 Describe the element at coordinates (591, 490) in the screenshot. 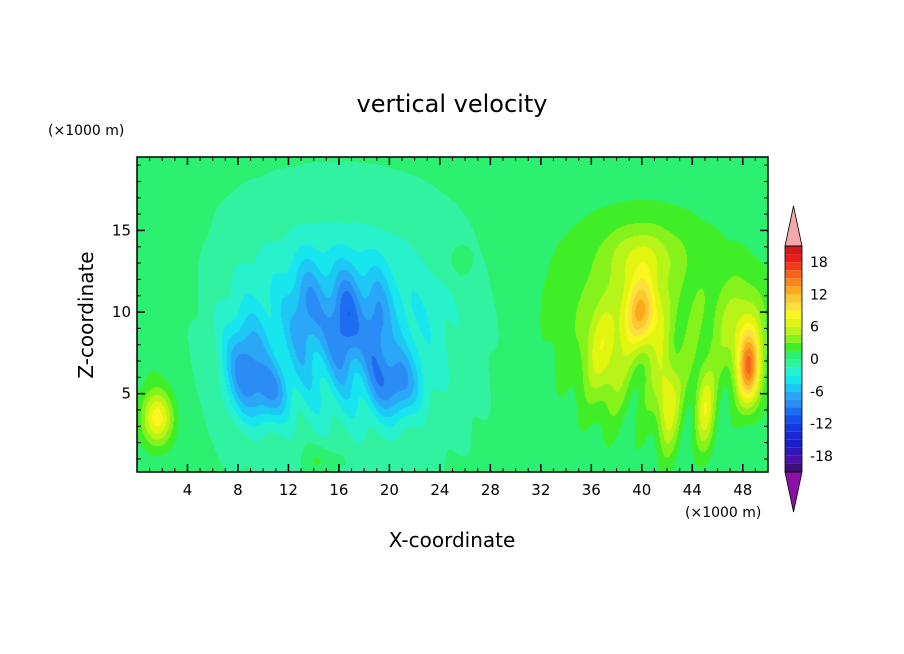

I see `x-tick-label: 36` at that location.